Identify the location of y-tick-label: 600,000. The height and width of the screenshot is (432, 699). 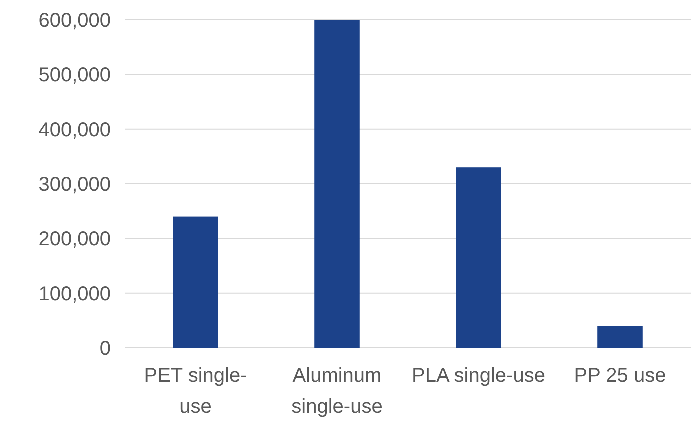
(74, 21).